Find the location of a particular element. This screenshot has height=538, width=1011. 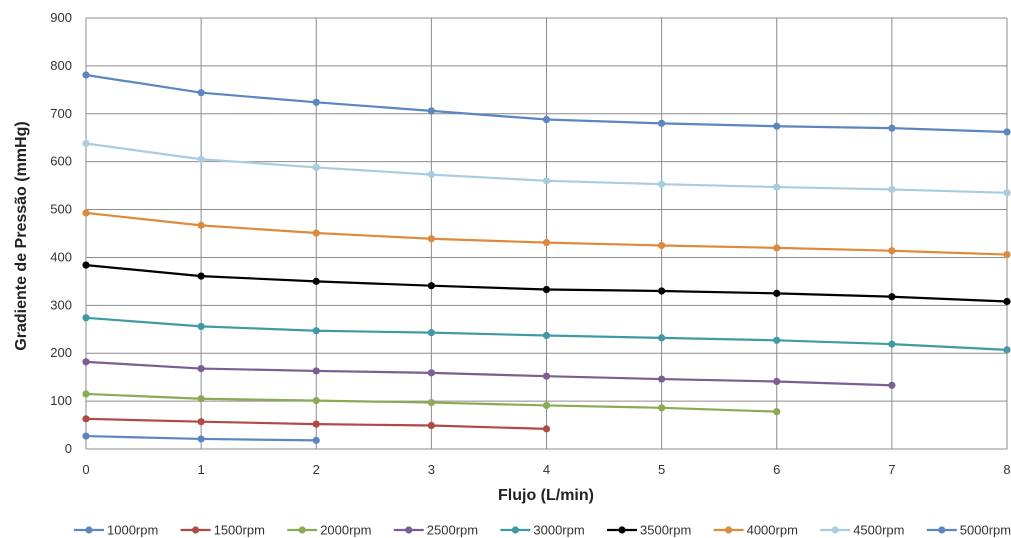

y-tick-label: 400 is located at coordinates (61, 256).